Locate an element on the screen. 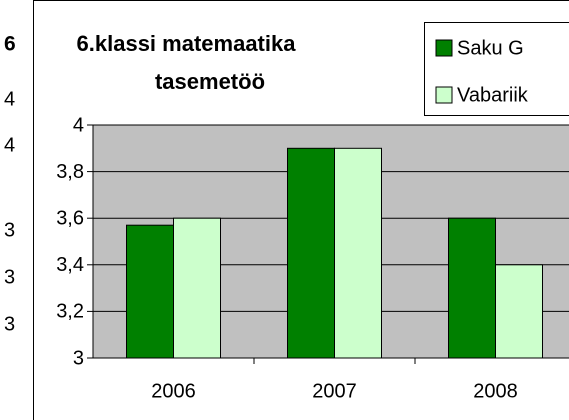  y-tick-label: 3,4 is located at coordinates (70, 265).